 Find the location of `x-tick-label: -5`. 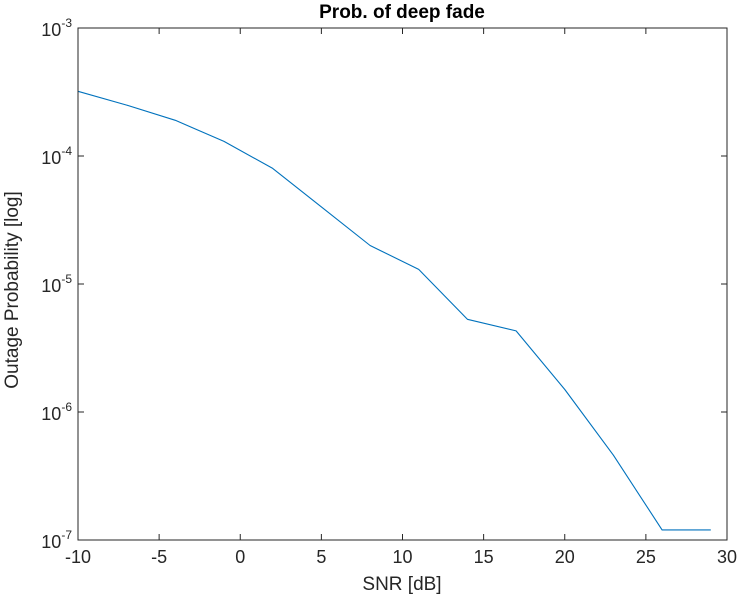

x-tick-label: -5 is located at coordinates (159, 557).